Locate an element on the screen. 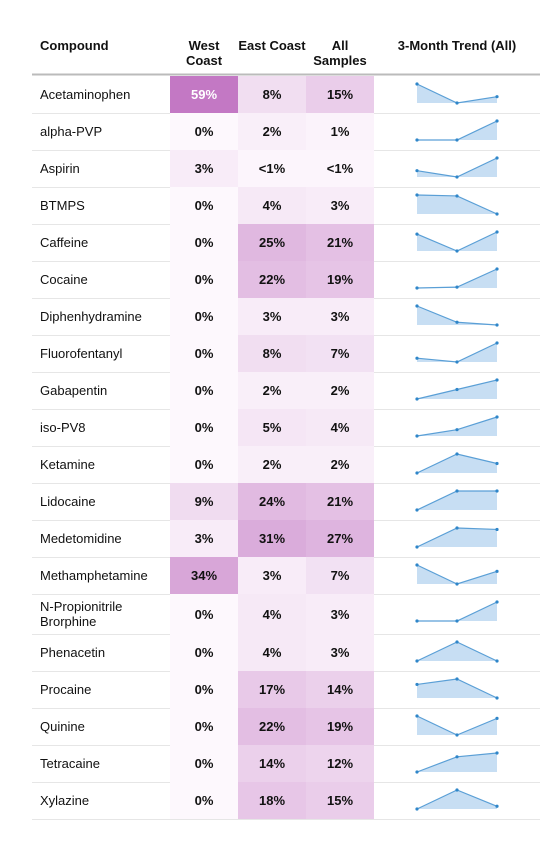 This screenshot has width=560, height=864. cell-value: 59% is located at coordinates (204, 94).